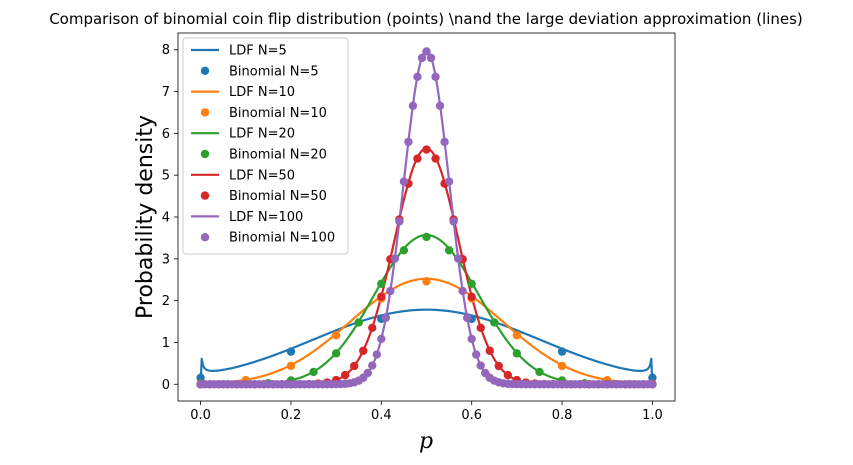 The image size is (853, 465). Describe the element at coordinates (200, 415) in the screenshot. I see `x-tick-label: 0.0` at that location.